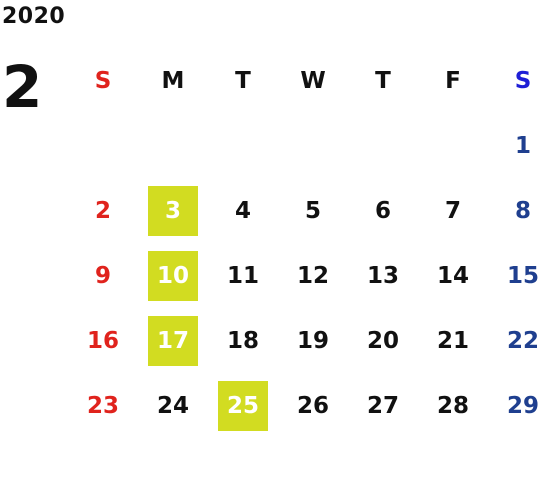  Describe the element at coordinates (313, 80) in the screenshot. I see `weekday-wednesday: W` at that location.